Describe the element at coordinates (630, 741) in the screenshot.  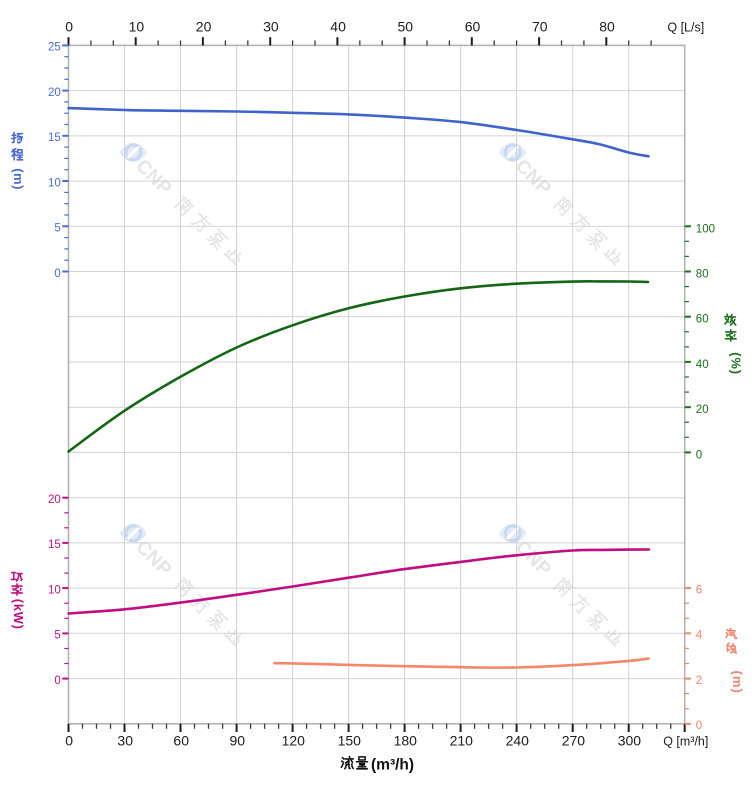
I see `svg-text: 300` at that location.